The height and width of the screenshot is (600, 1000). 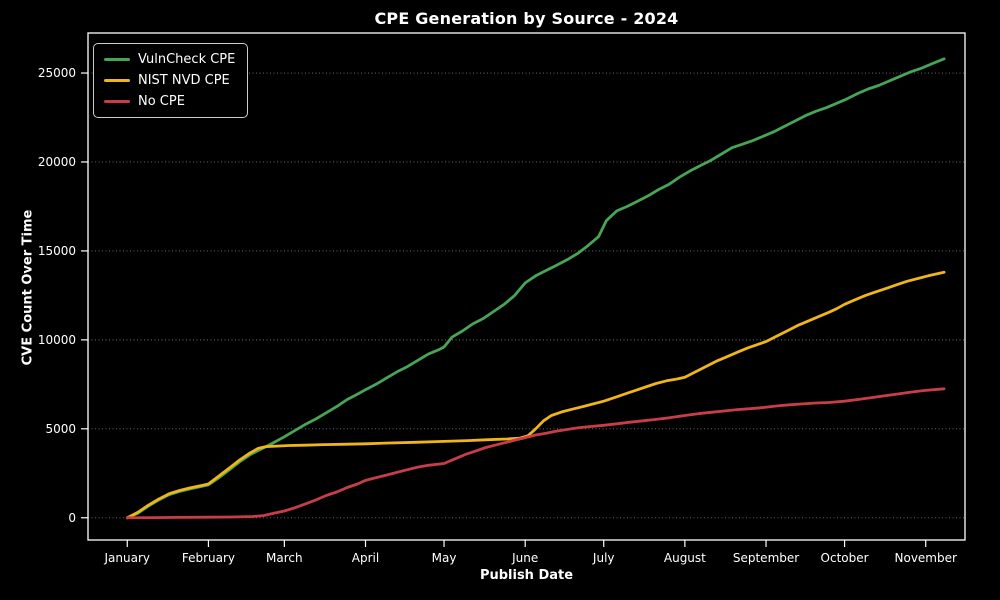 What do you see at coordinates (526, 575) in the screenshot?
I see `x-axis-title: Publish Date` at bounding box center [526, 575].